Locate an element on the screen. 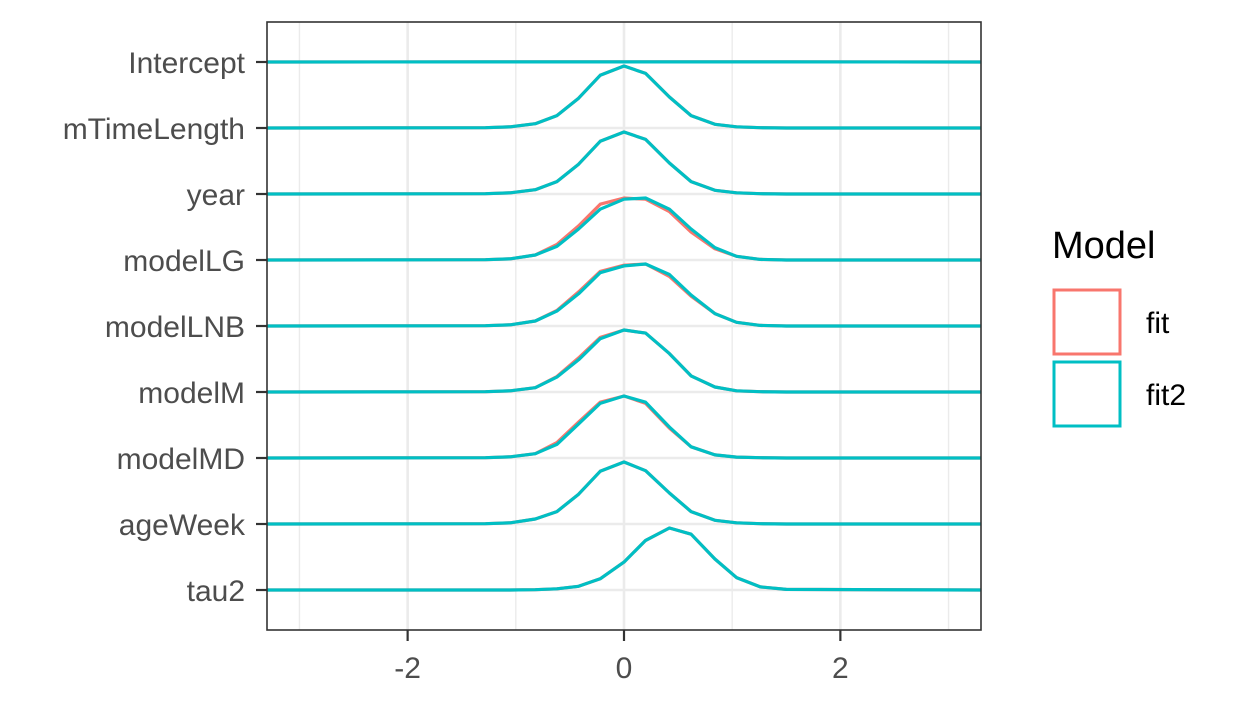  ridge-fit2-modelLNB is located at coordinates (623, 295).